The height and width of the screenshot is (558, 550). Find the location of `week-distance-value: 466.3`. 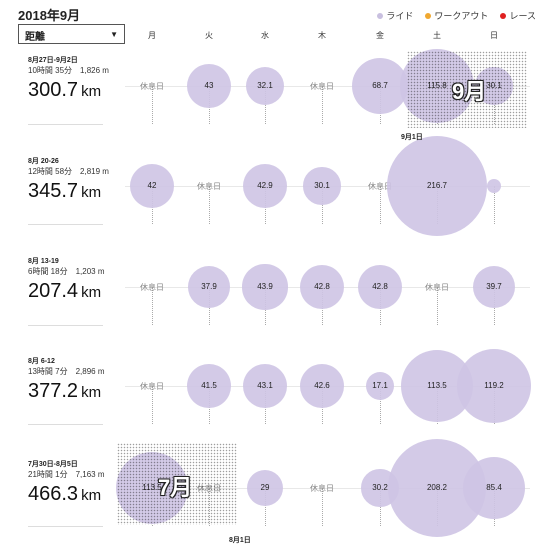

week-distance-value: 466.3 is located at coordinates (53, 494).